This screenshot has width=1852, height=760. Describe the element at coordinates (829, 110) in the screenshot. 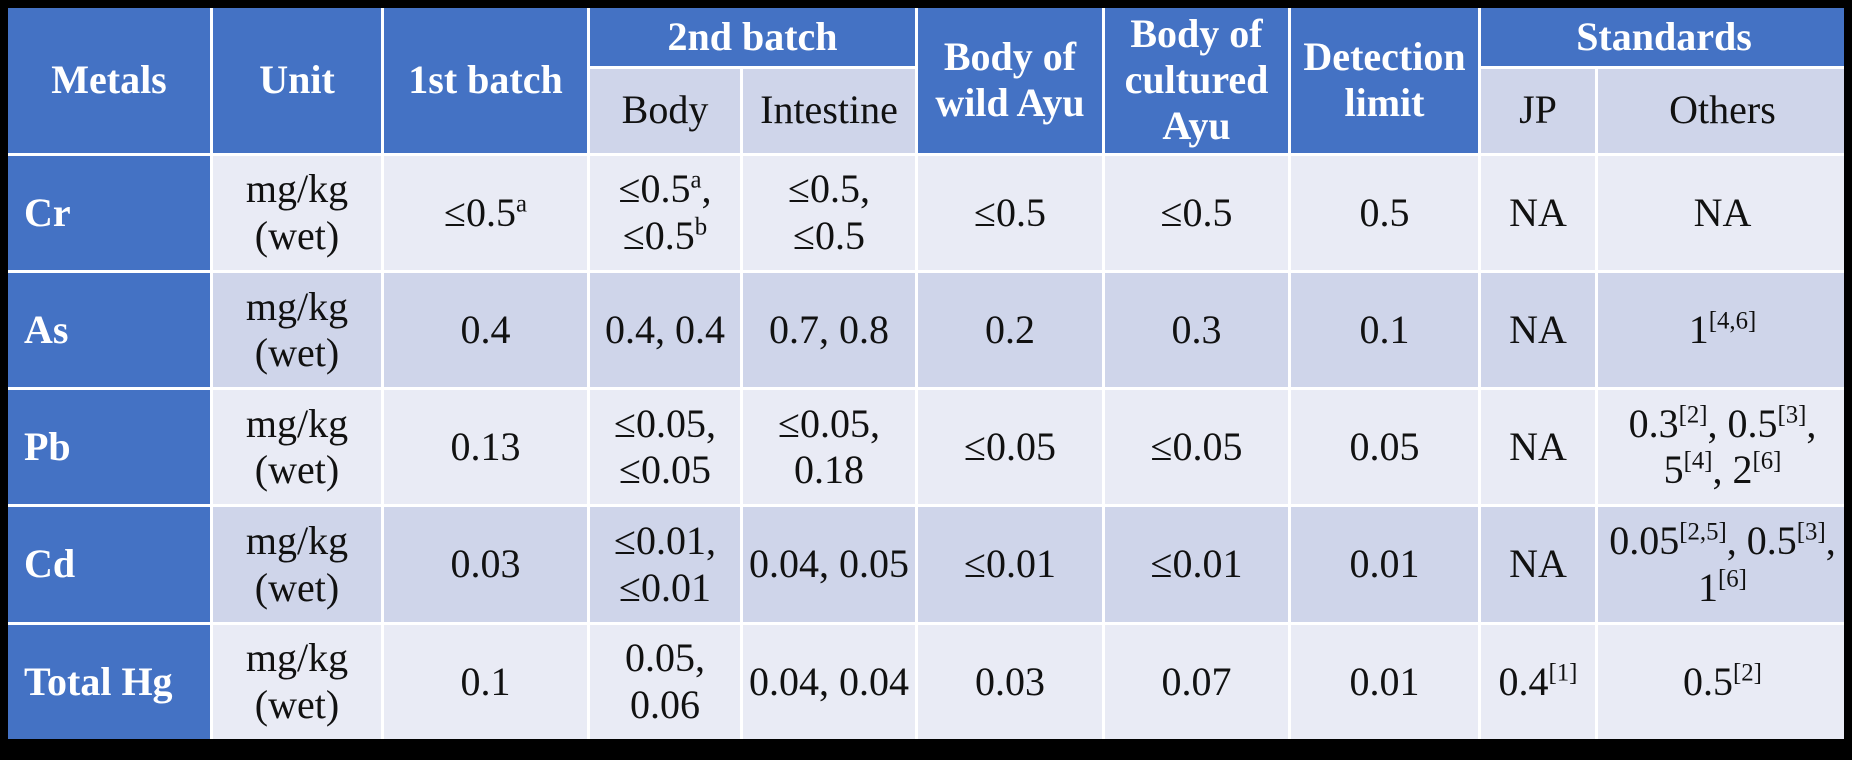

I see `subheader-cell-intestine: Intestine` at that location.